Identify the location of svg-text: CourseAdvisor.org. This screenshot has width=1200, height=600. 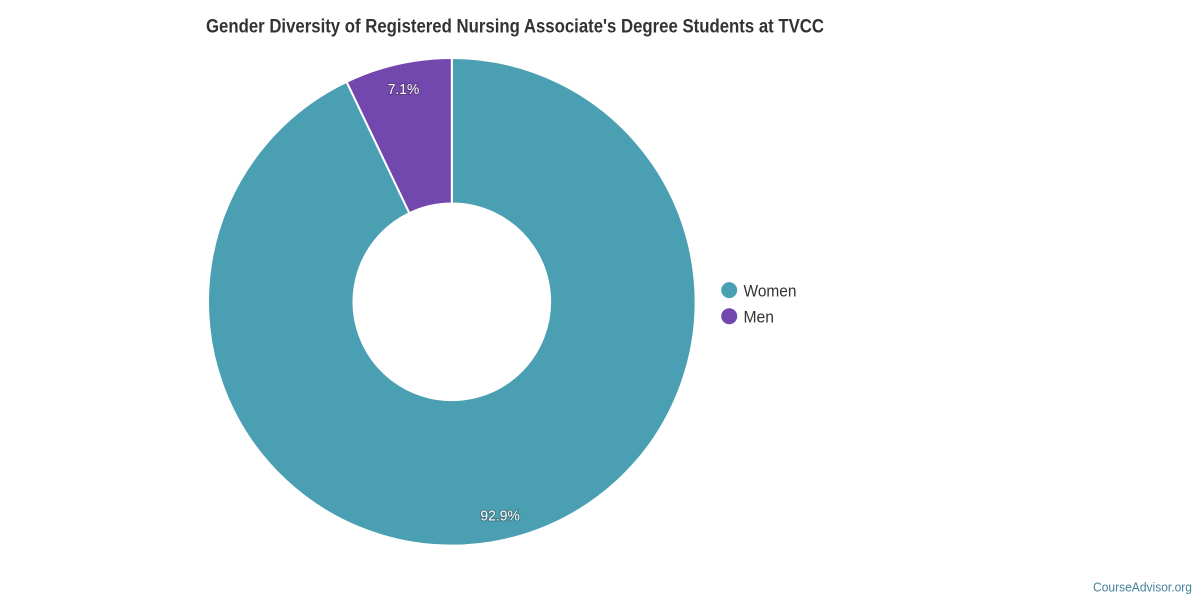
(1142, 587).